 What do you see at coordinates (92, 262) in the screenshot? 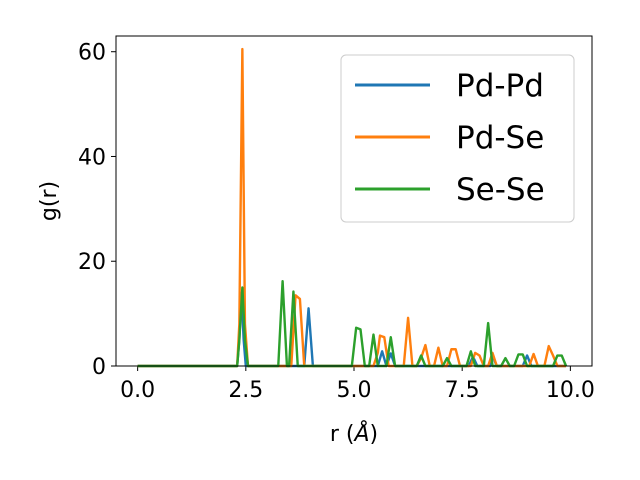
I see `y-tick-label: 20` at bounding box center [92, 262].